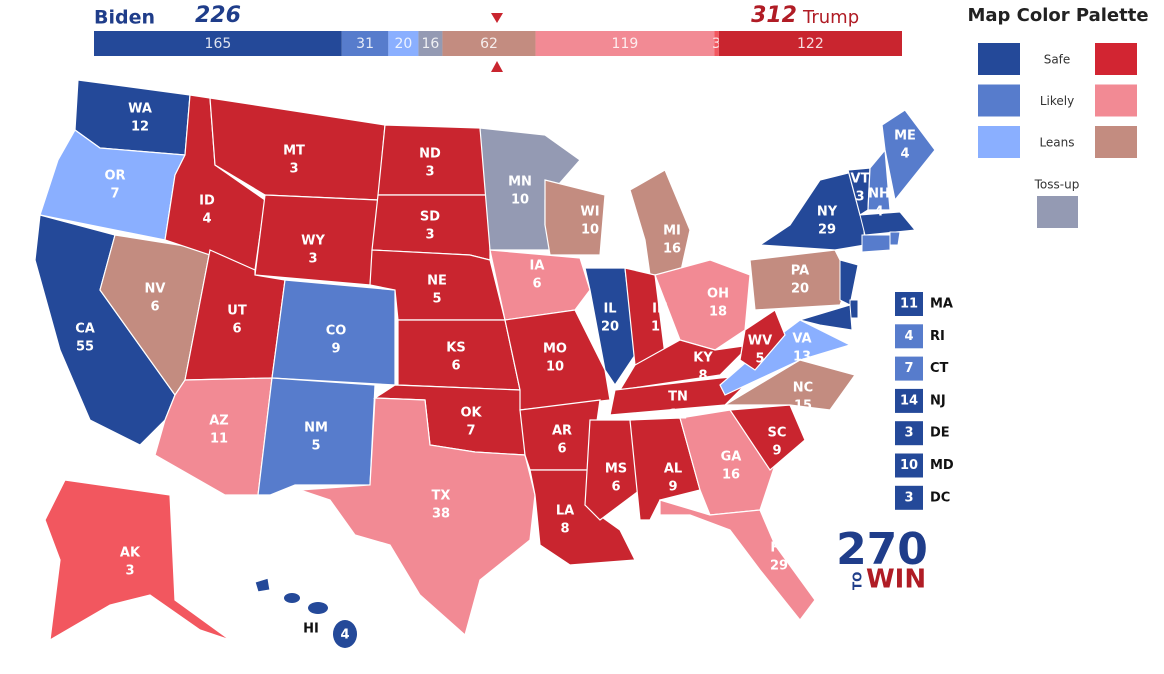 This screenshot has height=674, width=1164. I want to click on small-state-ev: 14, so click(909, 400).